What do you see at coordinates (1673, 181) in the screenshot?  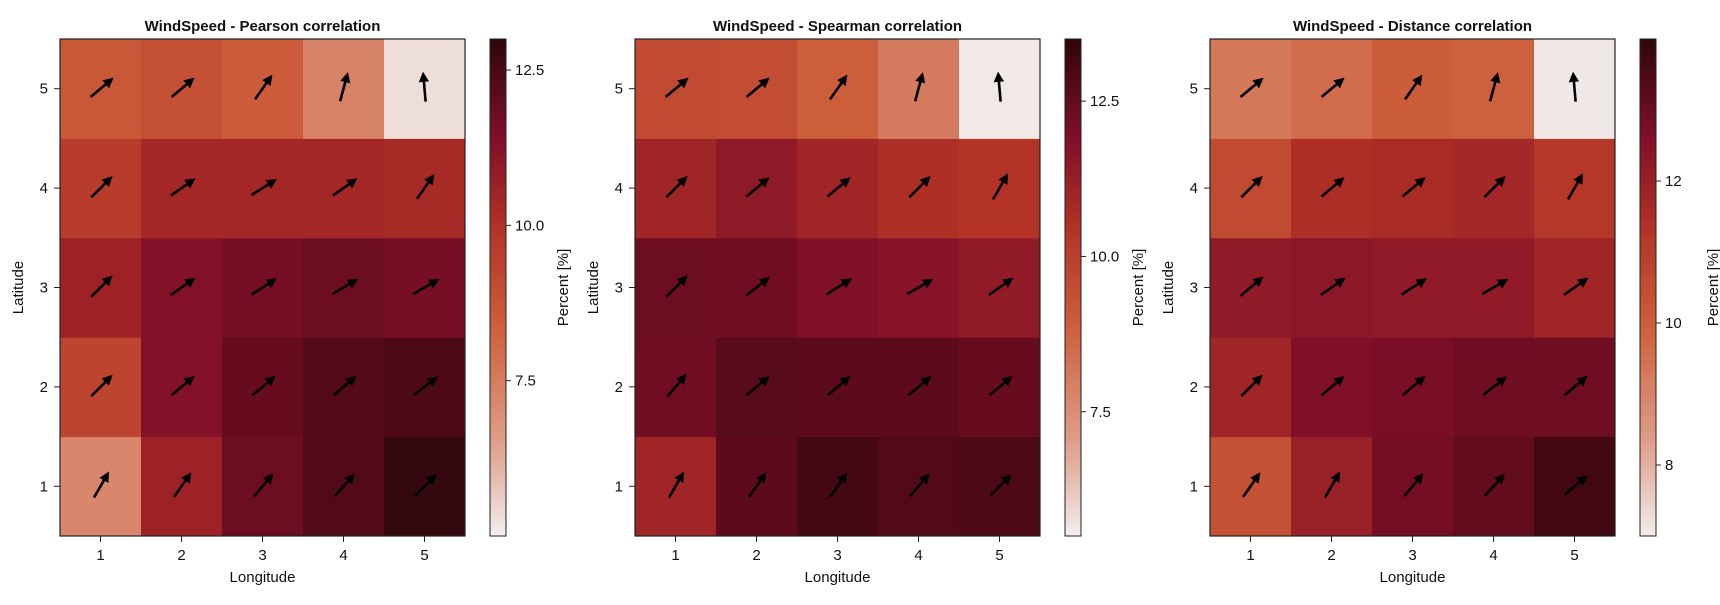 I see `colorbar-tick-label: 12` at bounding box center [1673, 181].